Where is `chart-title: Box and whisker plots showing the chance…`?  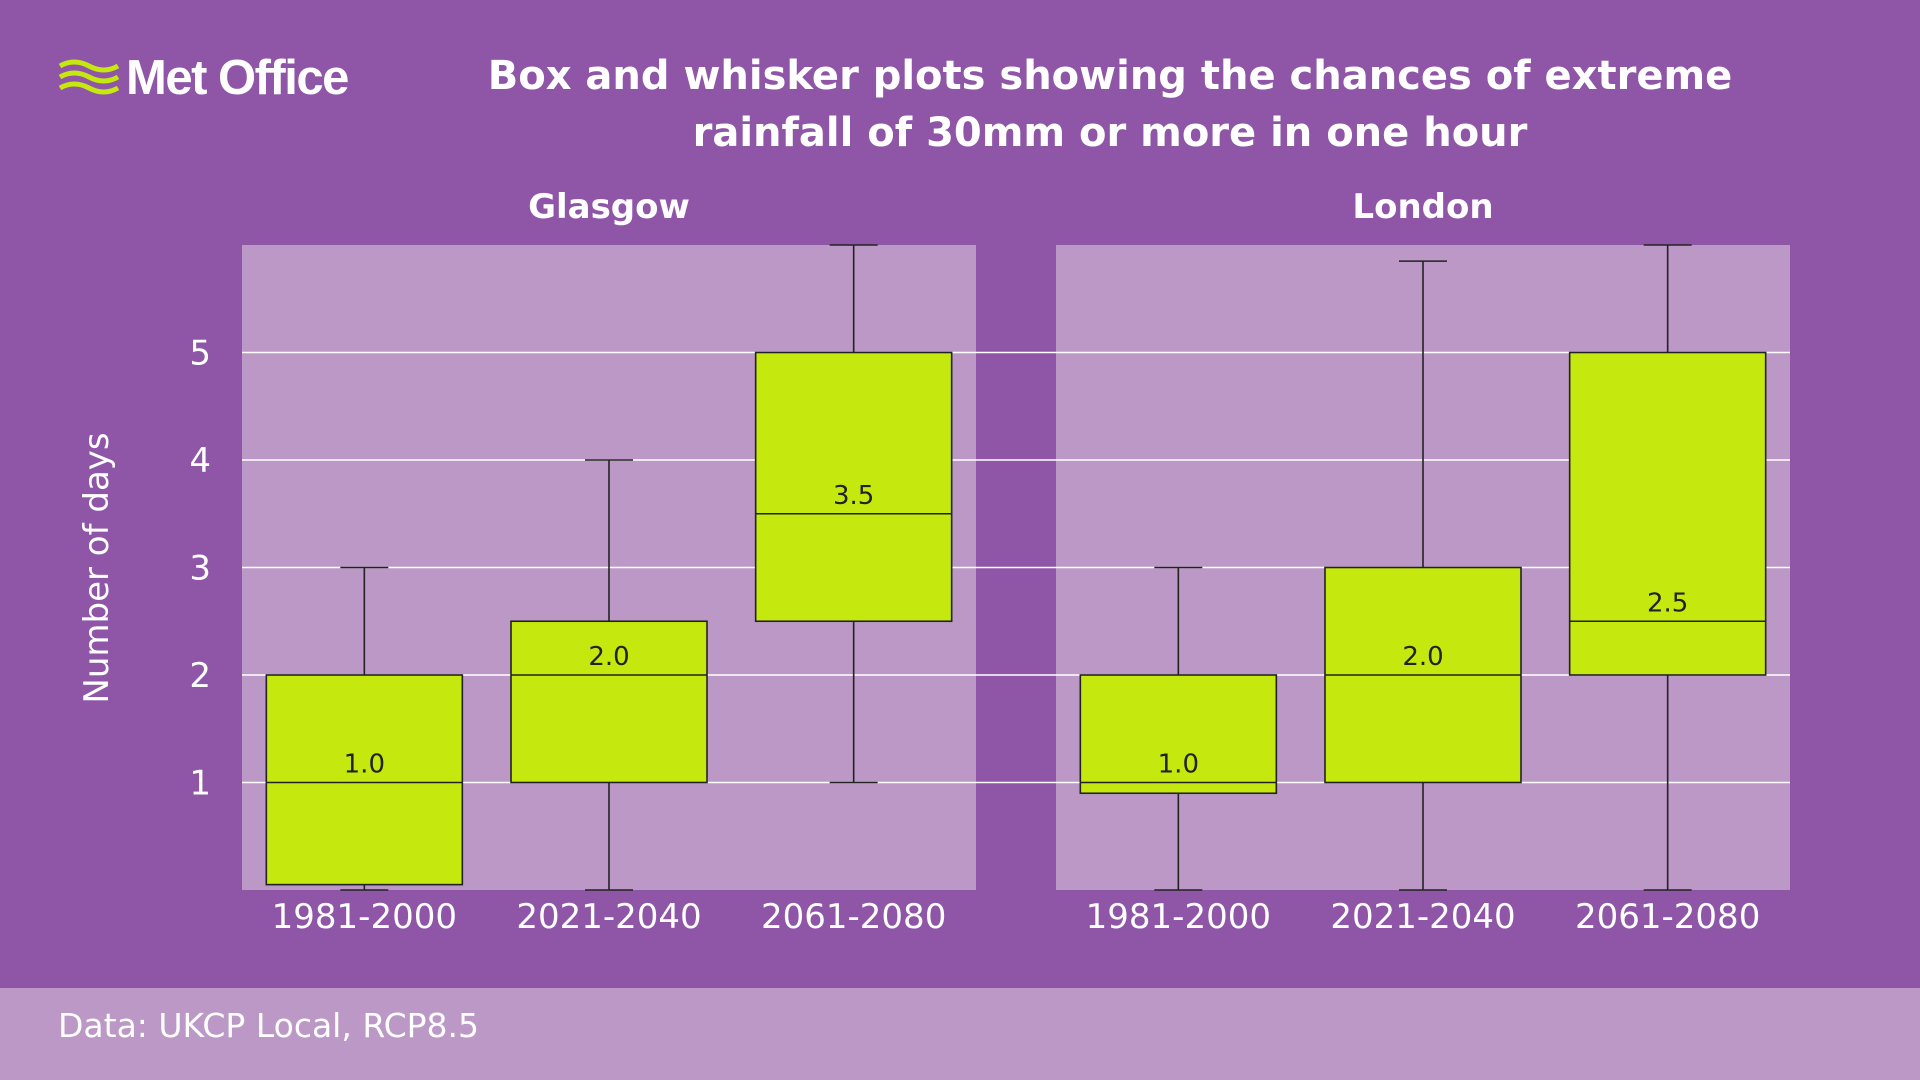 chart-title: Box and whisker plots showing the chance… is located at coordinates (1110, 105).